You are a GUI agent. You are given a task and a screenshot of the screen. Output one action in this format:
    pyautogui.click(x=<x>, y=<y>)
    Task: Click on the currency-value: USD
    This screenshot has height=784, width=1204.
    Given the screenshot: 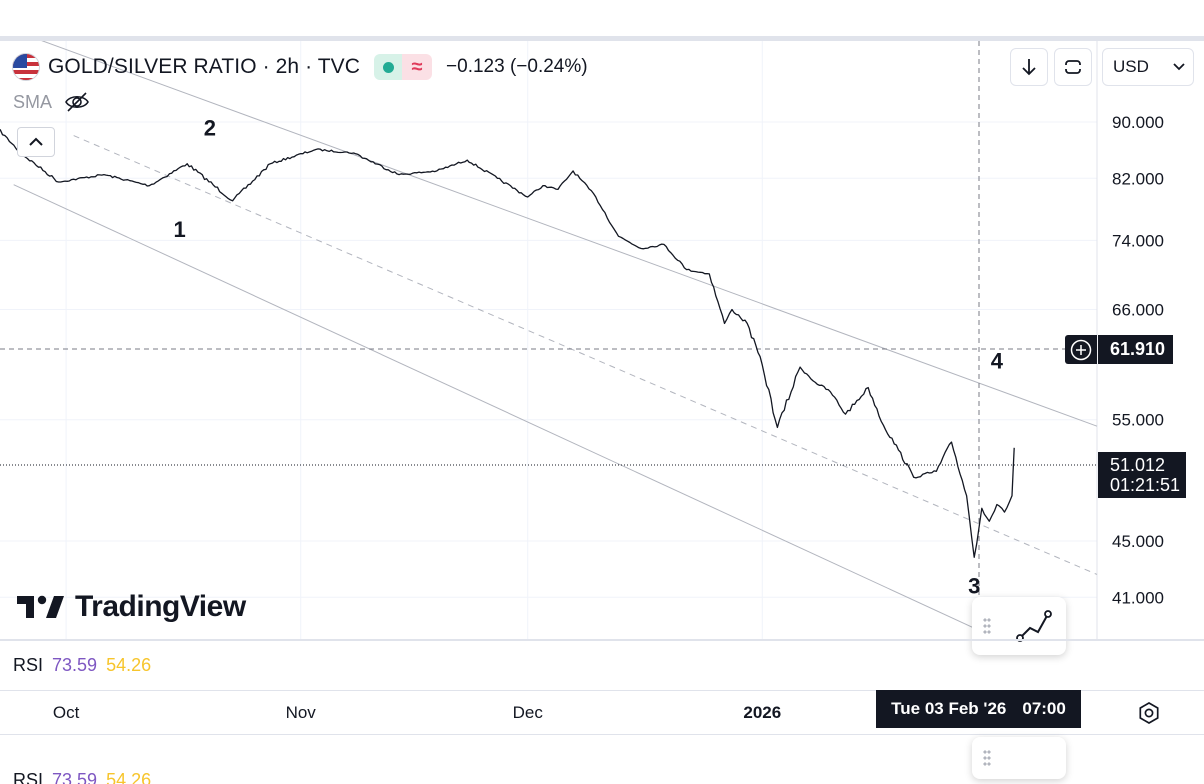 What is the action you would take?
    pyautogui.click(x=1131, y=66)
    